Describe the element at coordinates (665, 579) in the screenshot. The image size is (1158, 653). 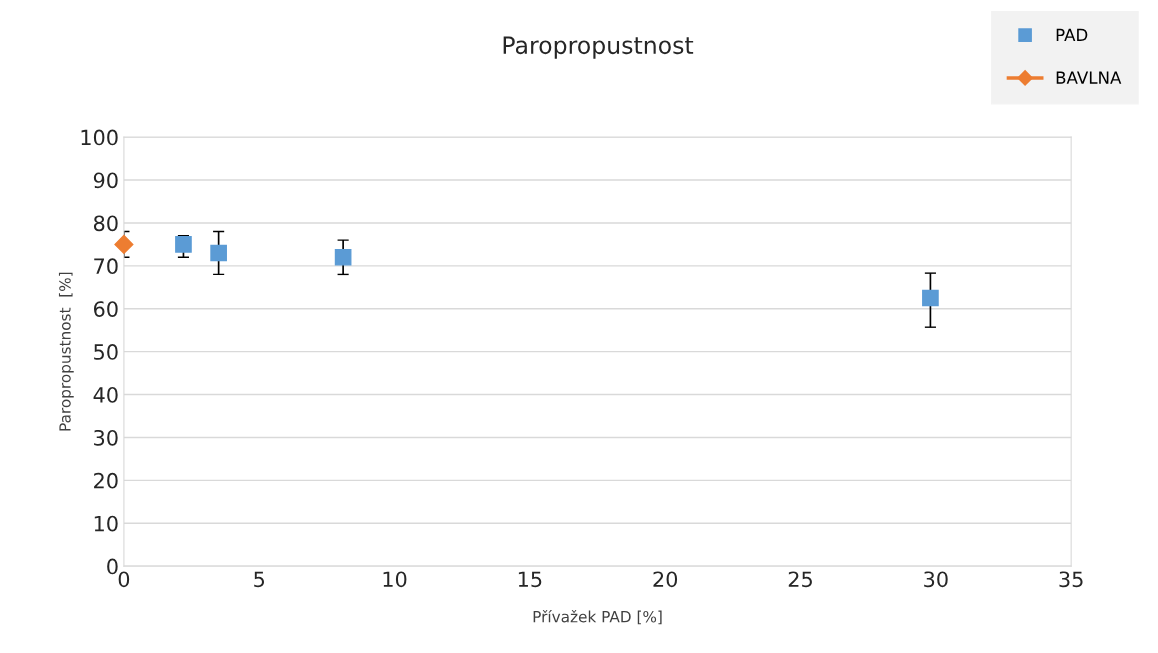
I see `x-tick-label: 20` at that location.